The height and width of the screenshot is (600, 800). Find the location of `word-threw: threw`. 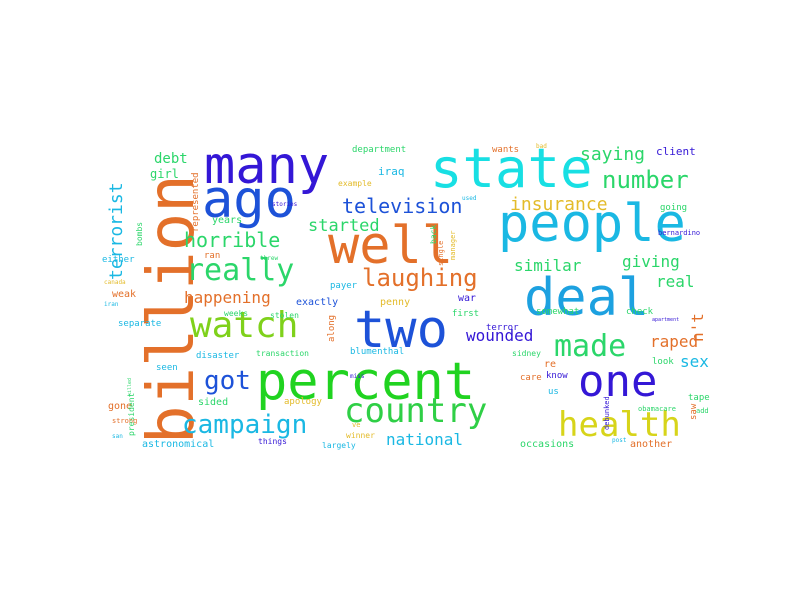

word-threw: threw is located at coordinates (269, 258).